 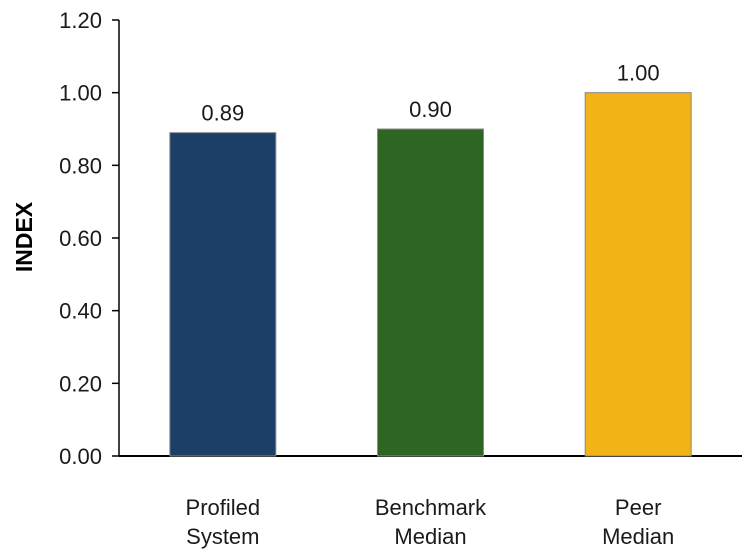 I want to click on y-tick-label: 1.00, so click(x=80, y=93).